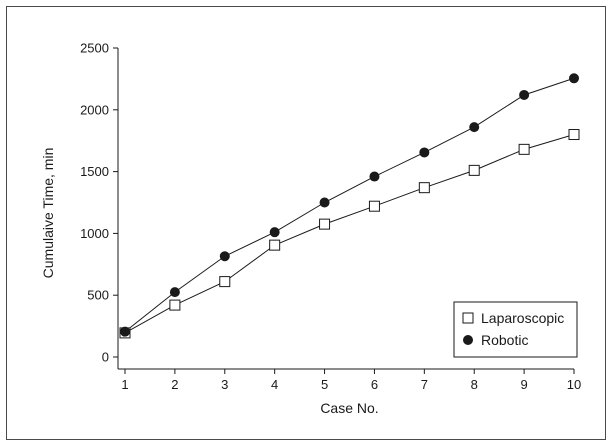 This screenshot has width=613, height=448. What do you see at coordinates (124, 384) in the screenshot?
I see `x-tick-label: 1` at bounding box center [124, 384].